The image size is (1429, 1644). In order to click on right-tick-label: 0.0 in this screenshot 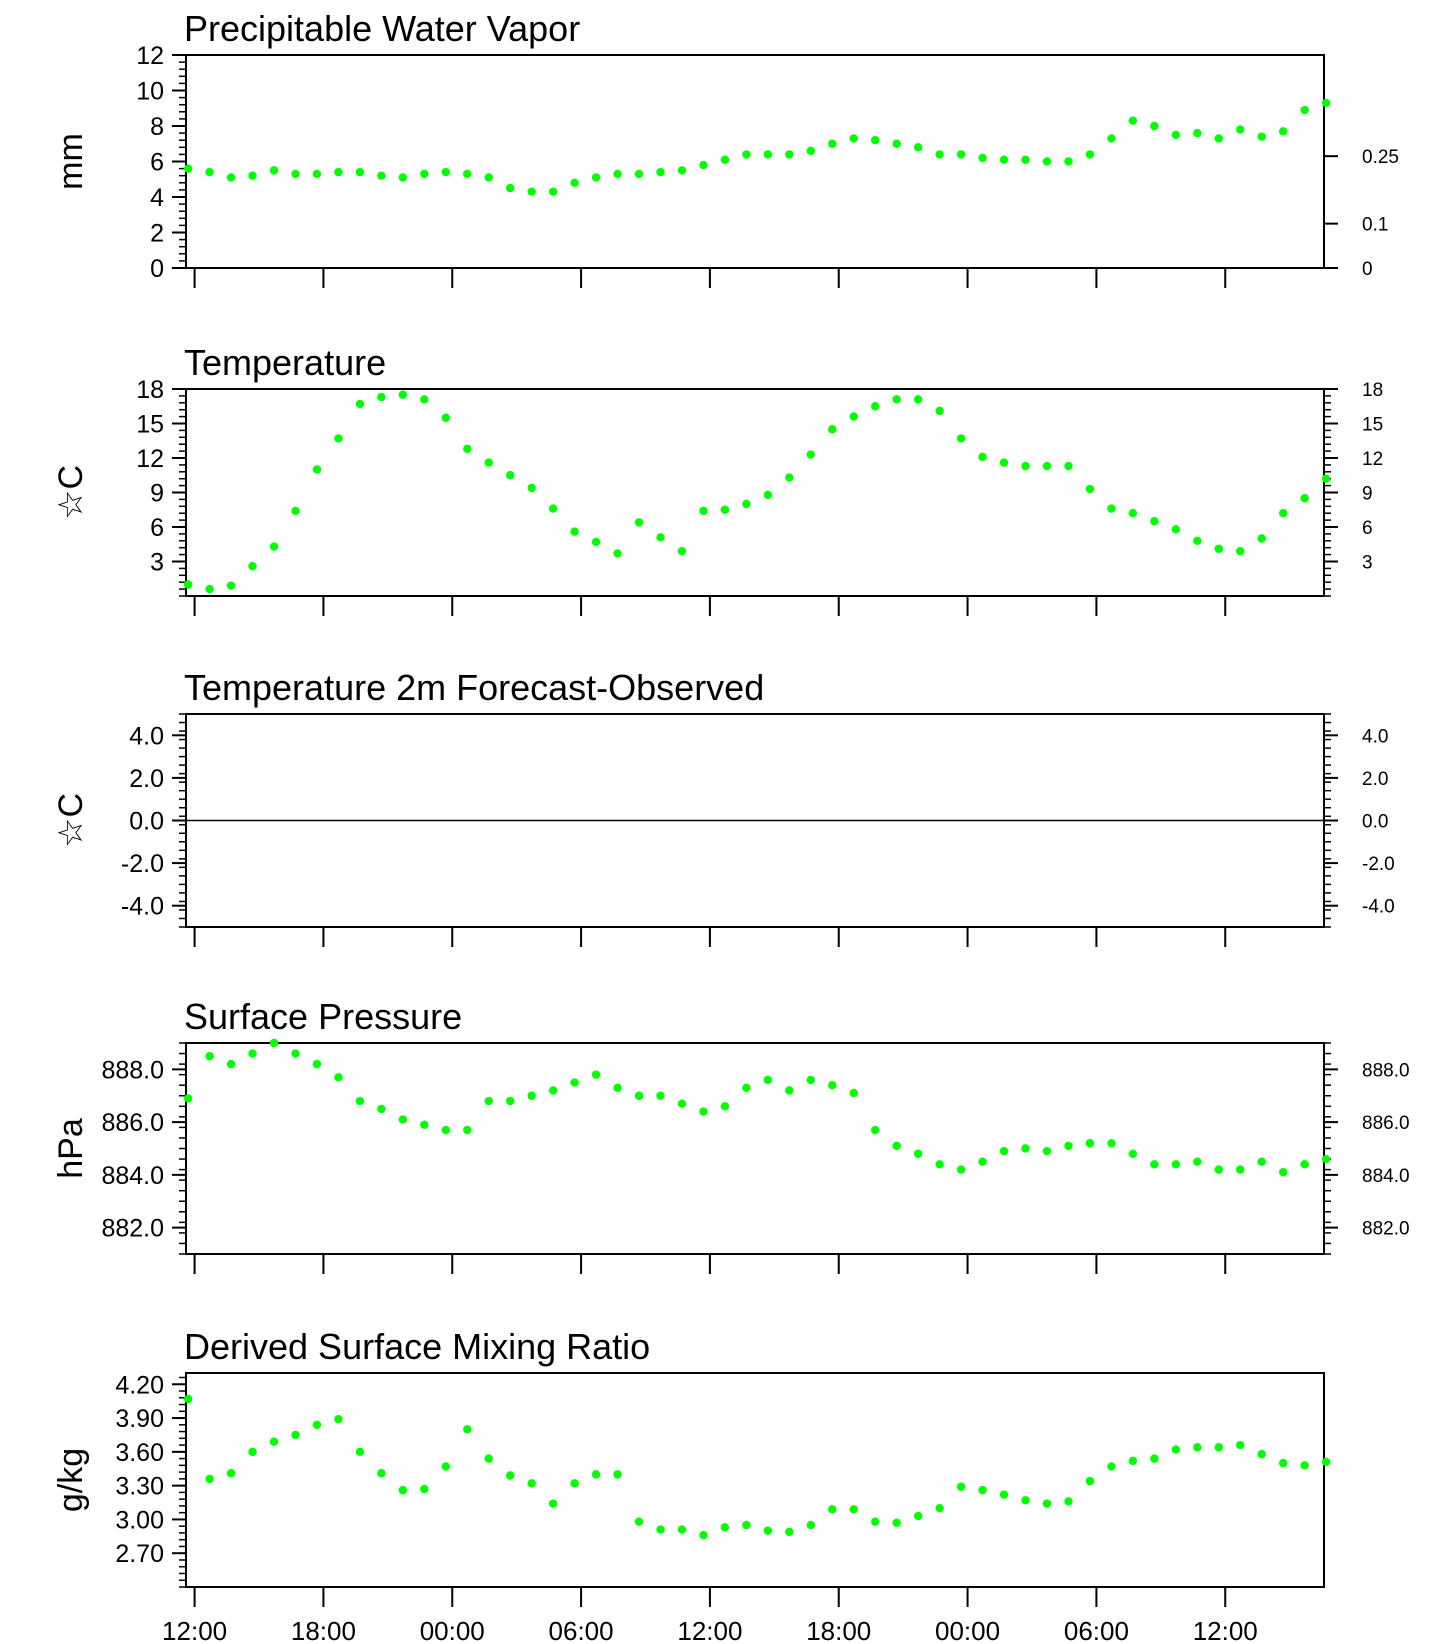, I will do `click(1375, 822)`.